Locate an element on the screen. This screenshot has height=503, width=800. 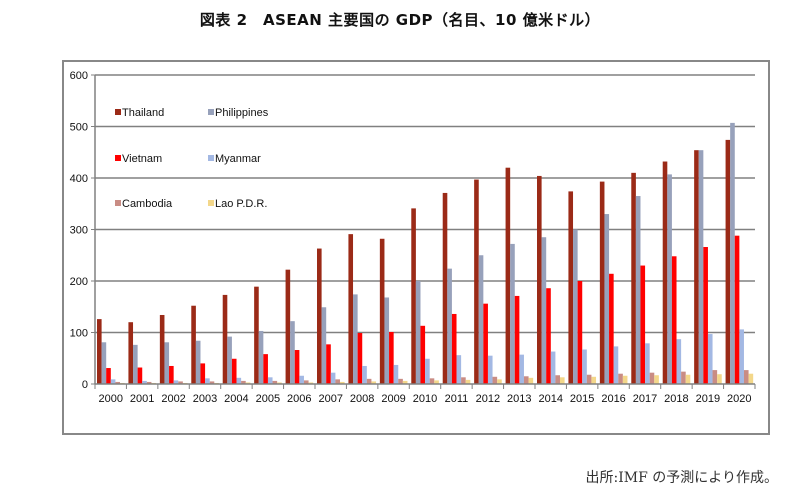
x-tick-label: 2000 is located at coordinates (110, 399).